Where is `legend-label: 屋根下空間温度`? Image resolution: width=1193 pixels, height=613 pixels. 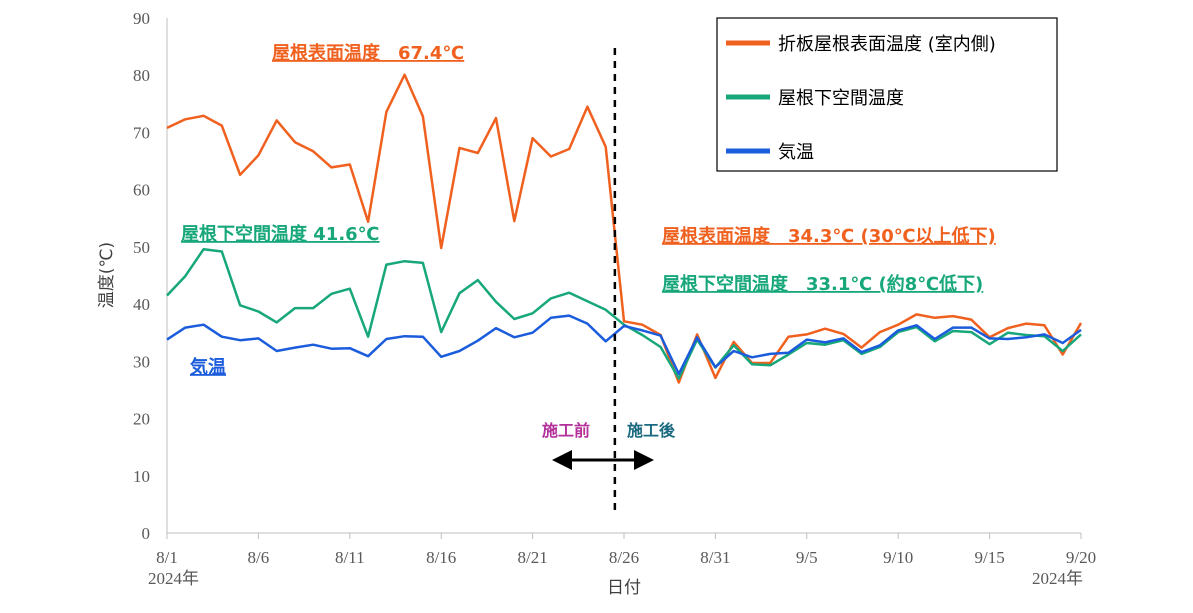
legend-label: 屋根下空間温度 is located at coordinates (841, 98).